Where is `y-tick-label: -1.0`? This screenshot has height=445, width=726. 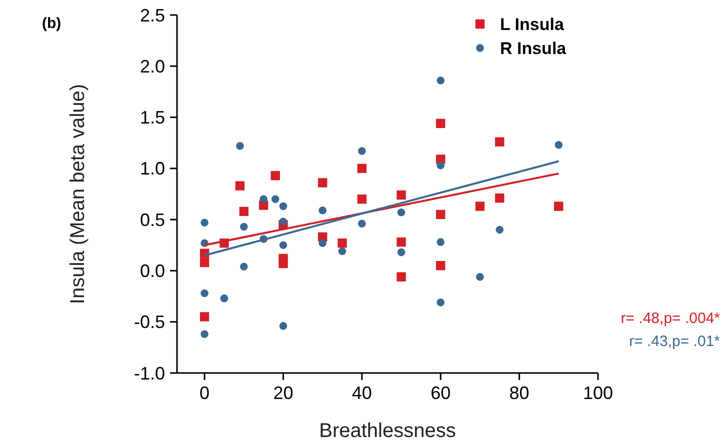 y-tick-label: -1.0 is located at coordinates (149, 373).